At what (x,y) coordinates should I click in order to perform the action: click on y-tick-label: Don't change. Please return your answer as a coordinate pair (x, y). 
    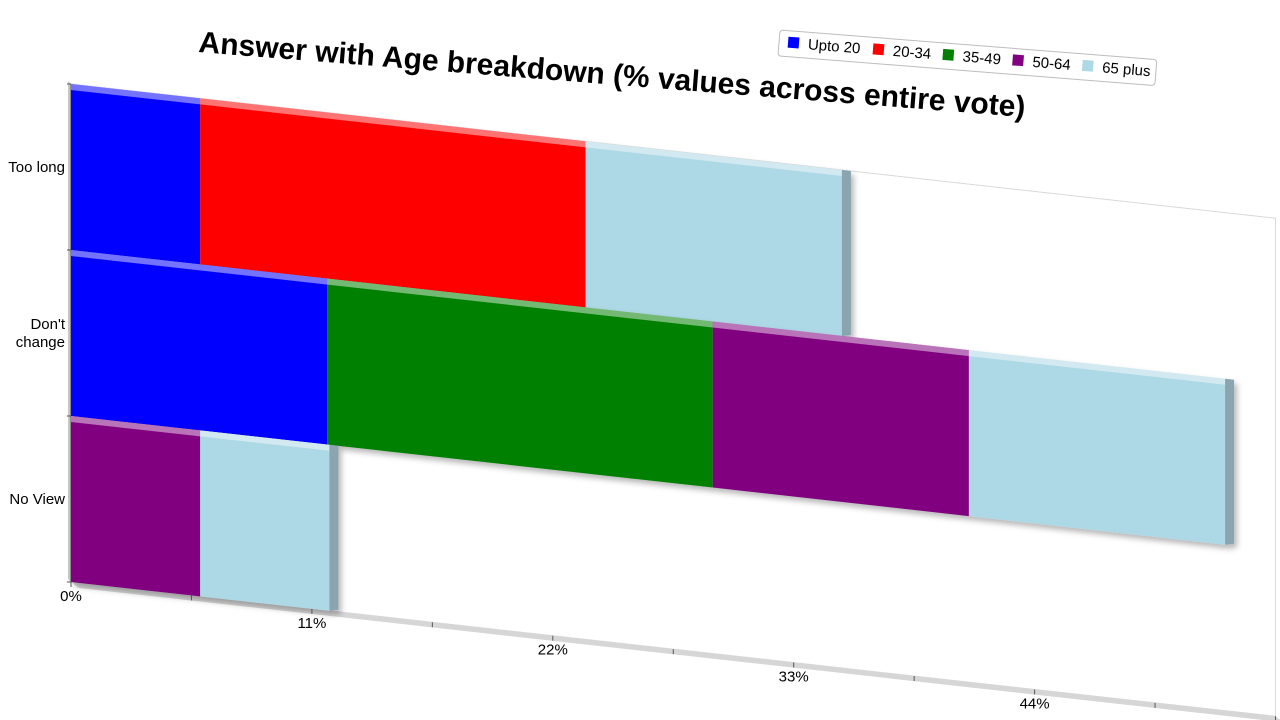
    Looking at the image, I should click on (41, 333).